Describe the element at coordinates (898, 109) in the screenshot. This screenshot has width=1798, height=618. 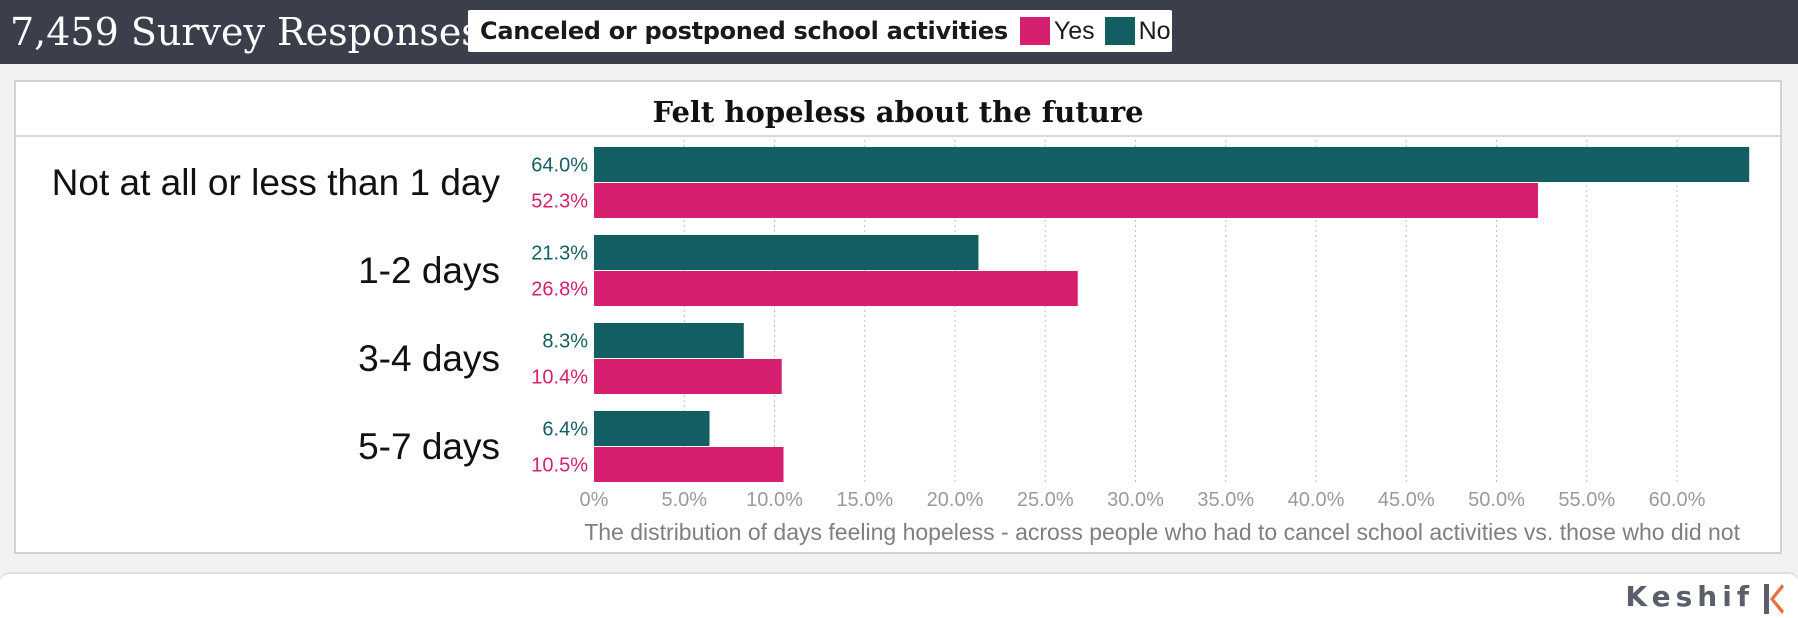
I see `chart-title: Felt hopeless about the future` at that location.